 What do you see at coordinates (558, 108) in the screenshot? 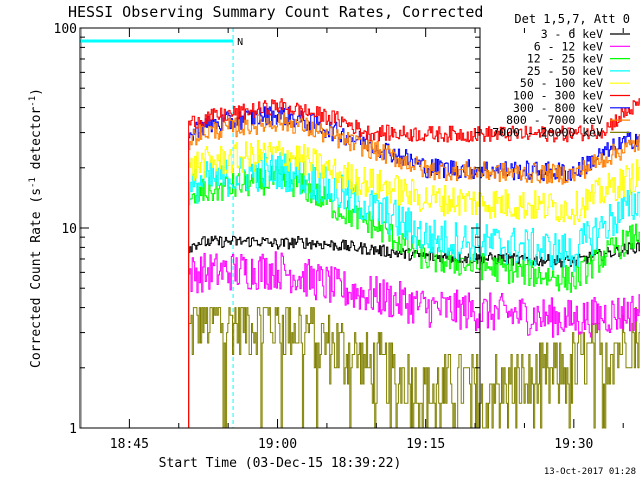
I see `legend-label: 300 - 800 keV` at bounding box center [558, 108].